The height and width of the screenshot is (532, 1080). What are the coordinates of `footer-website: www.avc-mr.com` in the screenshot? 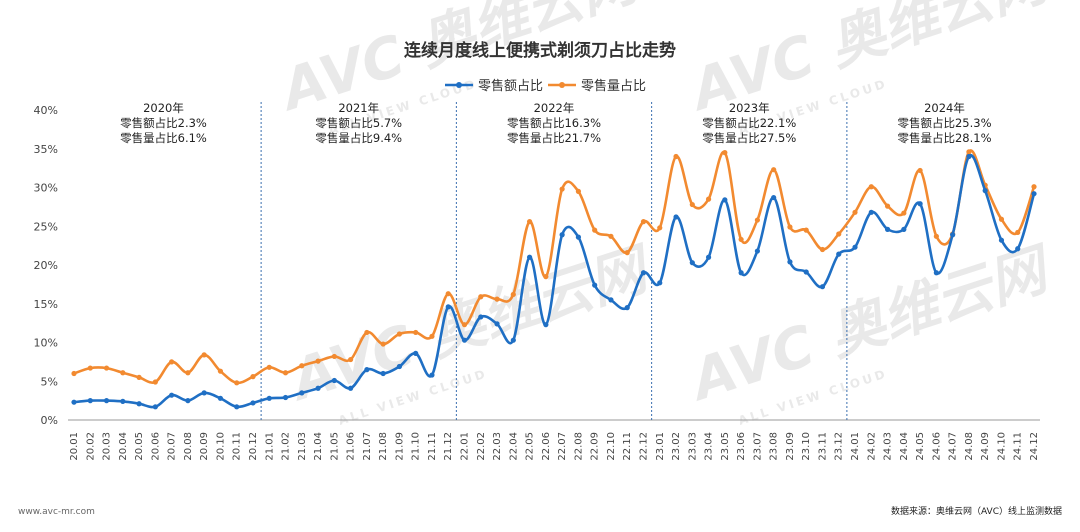 It's located at (56, 512).